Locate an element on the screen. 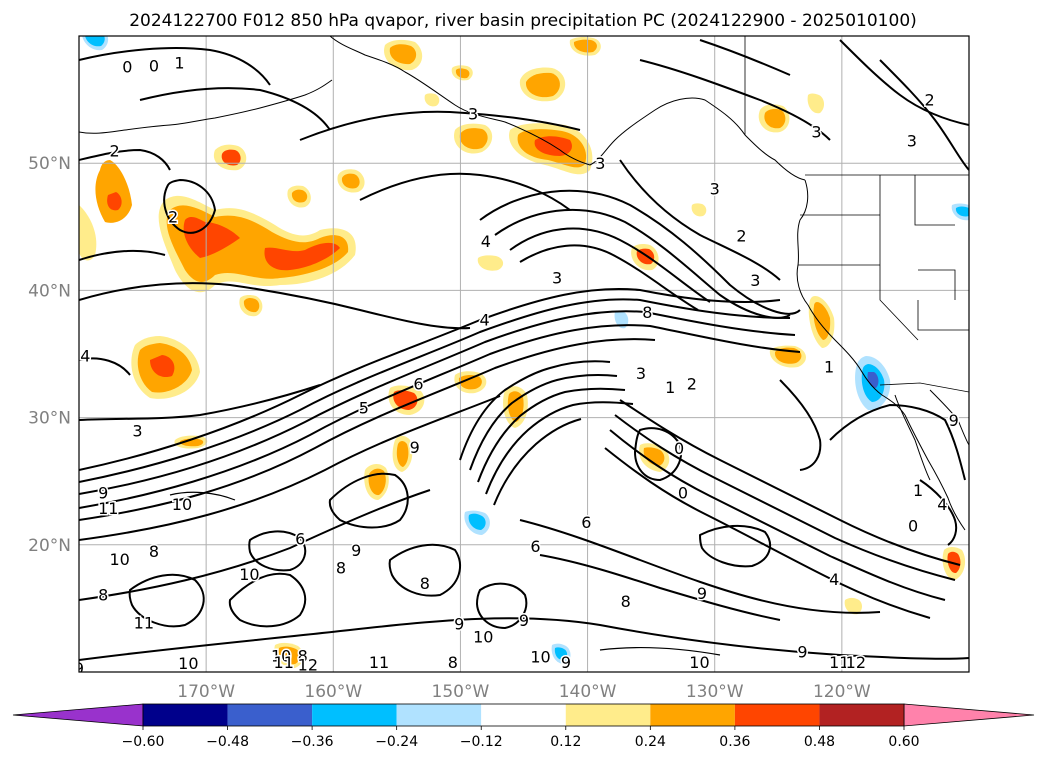 The height and width of the screenshot is (765, 1047). coastline-aleutians is located at coordinates (206, 106).